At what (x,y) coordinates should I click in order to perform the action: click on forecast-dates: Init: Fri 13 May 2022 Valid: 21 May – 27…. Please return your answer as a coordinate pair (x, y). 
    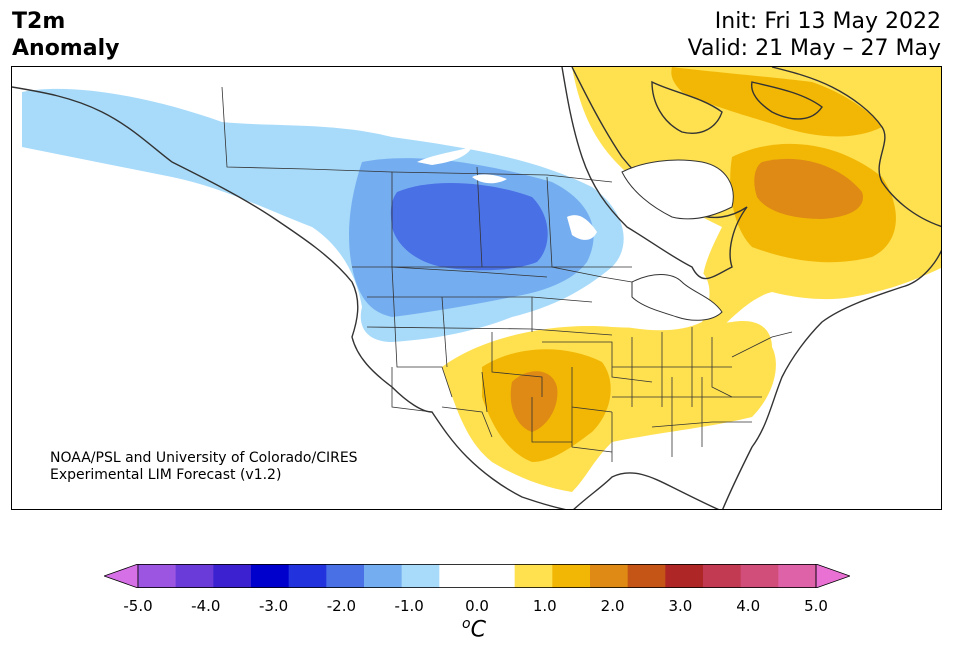
    Looking at the image, I should click on (814, 35).